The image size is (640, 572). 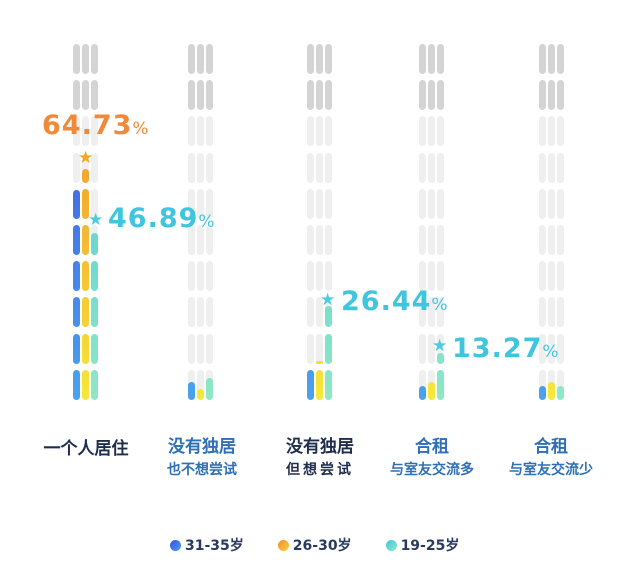 I want to click on label-line2: 与室友交流少, so click(x=551, y=470).